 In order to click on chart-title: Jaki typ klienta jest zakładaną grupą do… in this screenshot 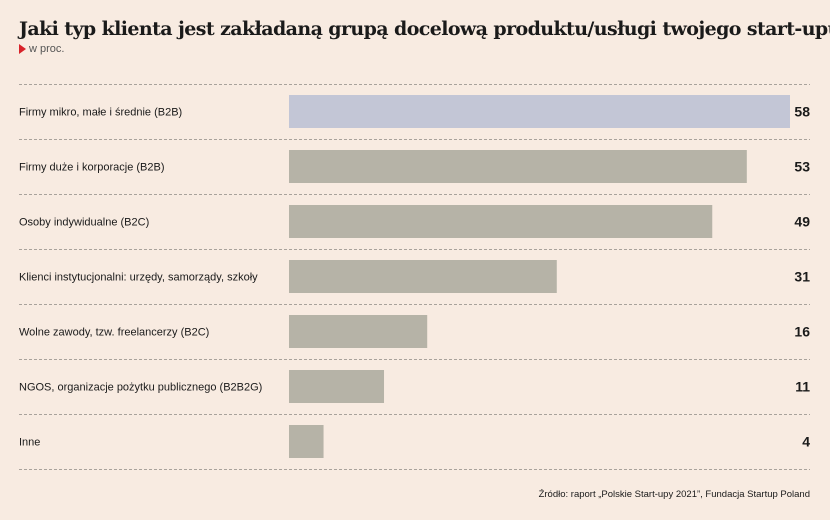, I will do `click(424, 29)`.